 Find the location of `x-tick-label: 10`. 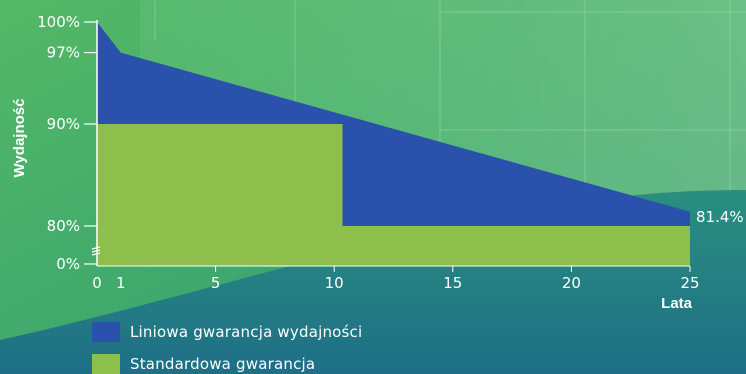

x-tick-label: 10 is located at coordinates (334, 283).